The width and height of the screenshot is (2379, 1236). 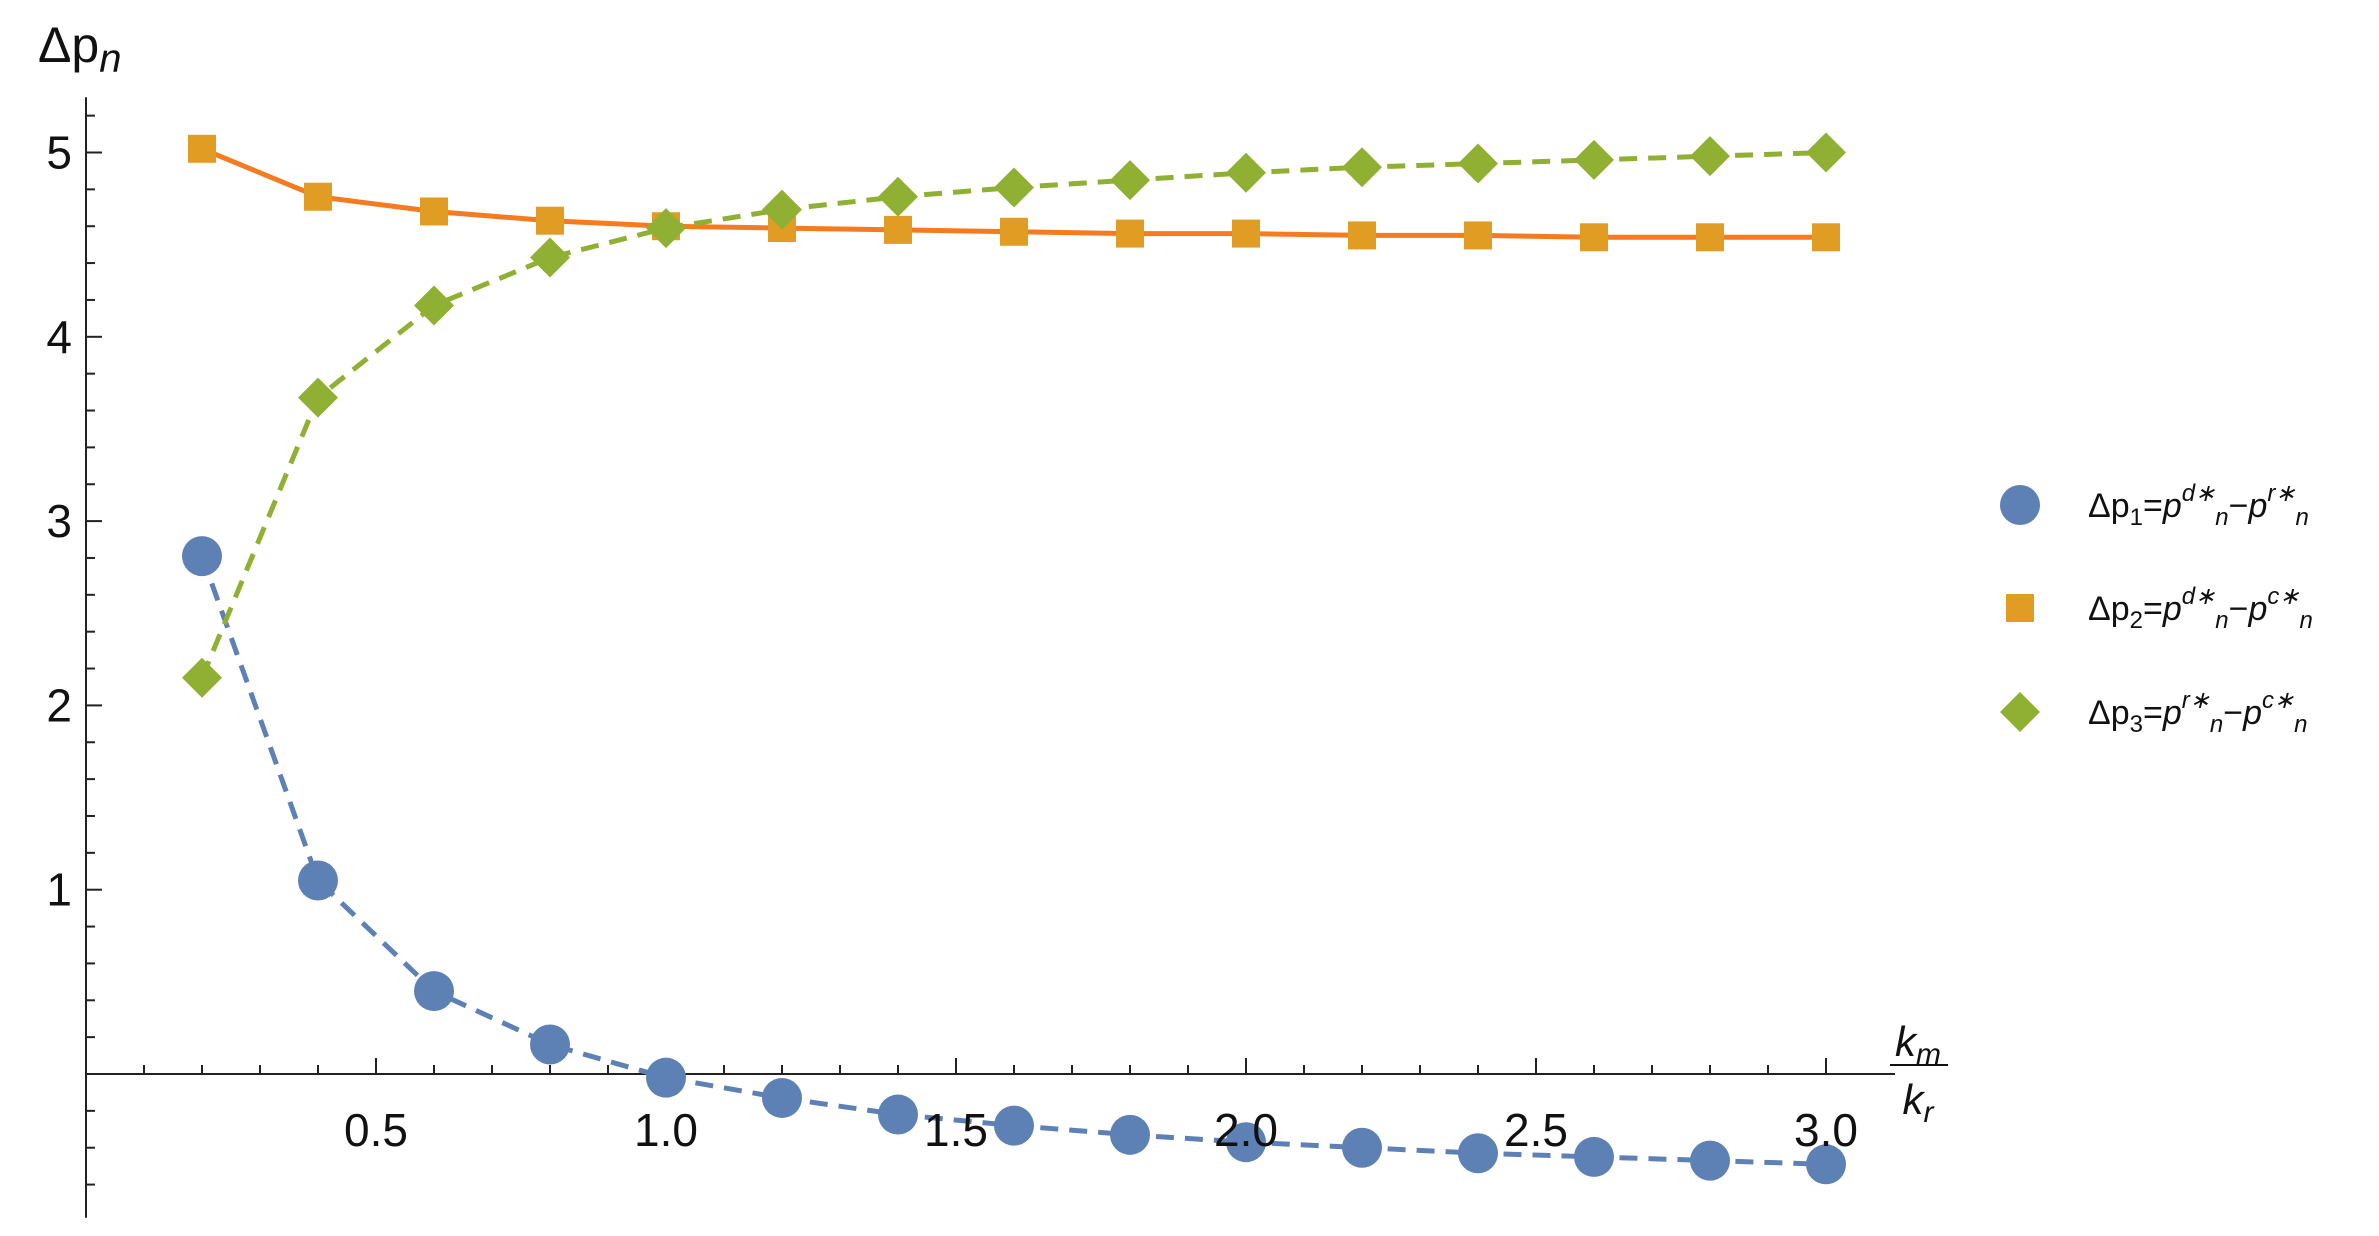 What do you see at coordinates (1536, 1130) in the screenshot?
I see `x-tick-label: 2.5` at bounding box center [1536, 1130].